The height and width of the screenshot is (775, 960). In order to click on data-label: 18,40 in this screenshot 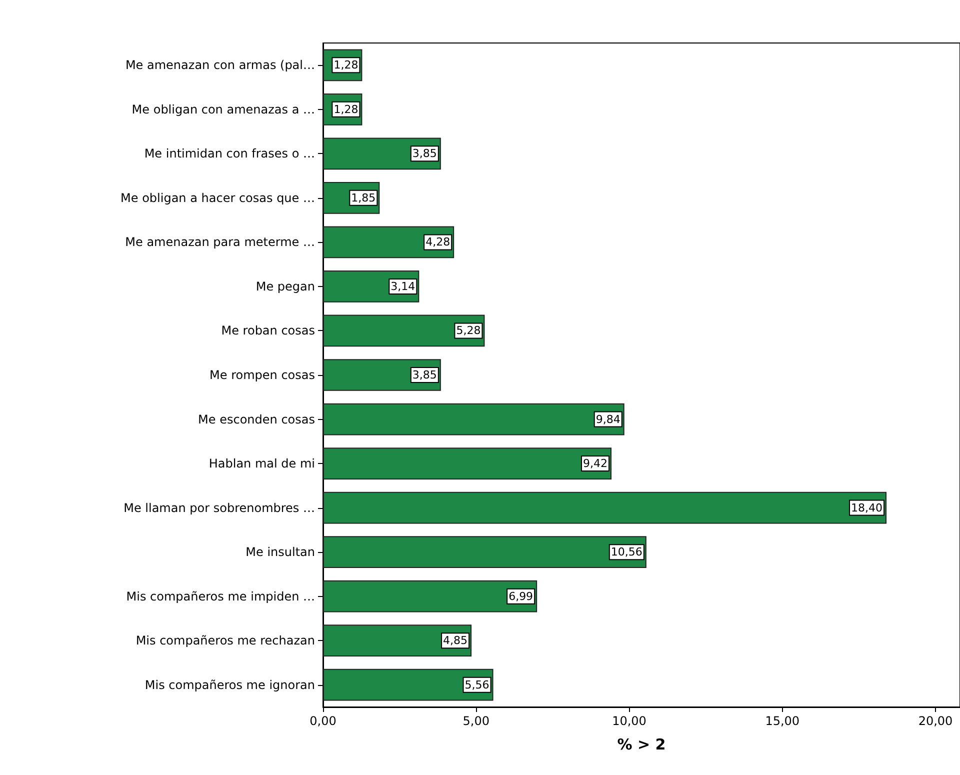, I will do `click(866, 507)`.